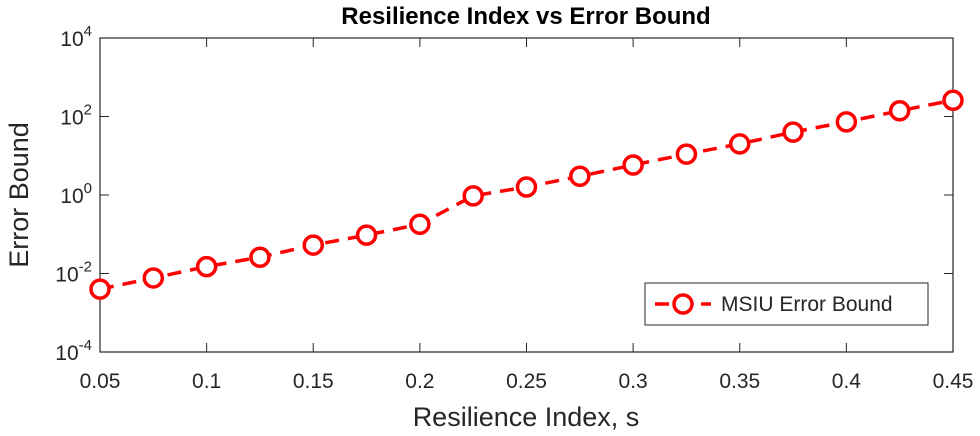  Describe the element at coordinates (683, 304) in the screenshot. I see `legend-marker` at that location.